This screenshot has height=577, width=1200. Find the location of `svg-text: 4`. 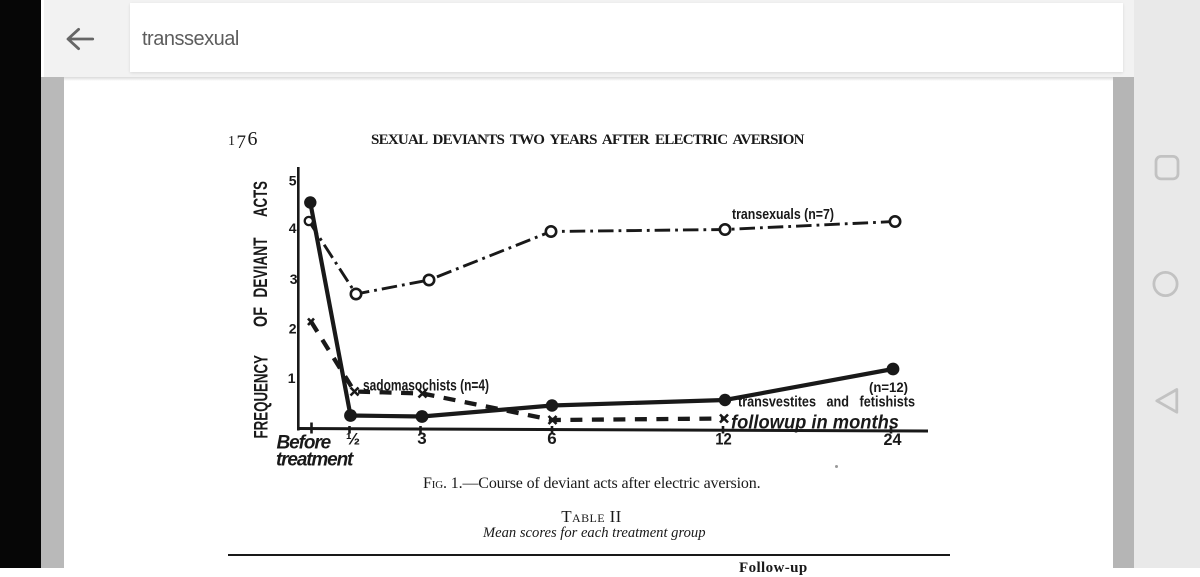

svg-text: 4 is located at coordinates (293, 228).